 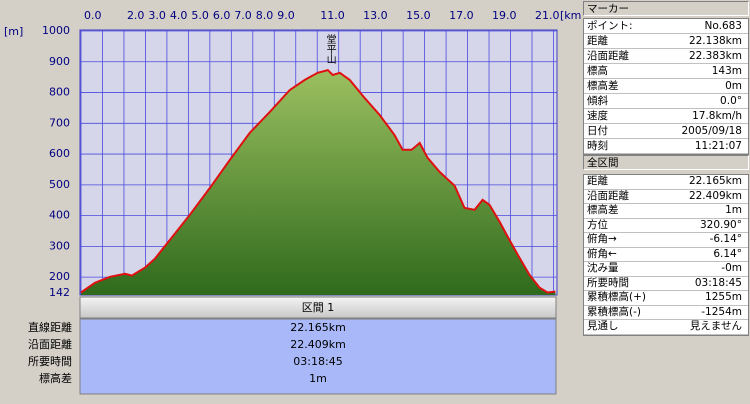 What do you see at coordinates (243, 15) in the screenshot?
I see `x-tick-label: 7.0` at bounding box center [243, 15].